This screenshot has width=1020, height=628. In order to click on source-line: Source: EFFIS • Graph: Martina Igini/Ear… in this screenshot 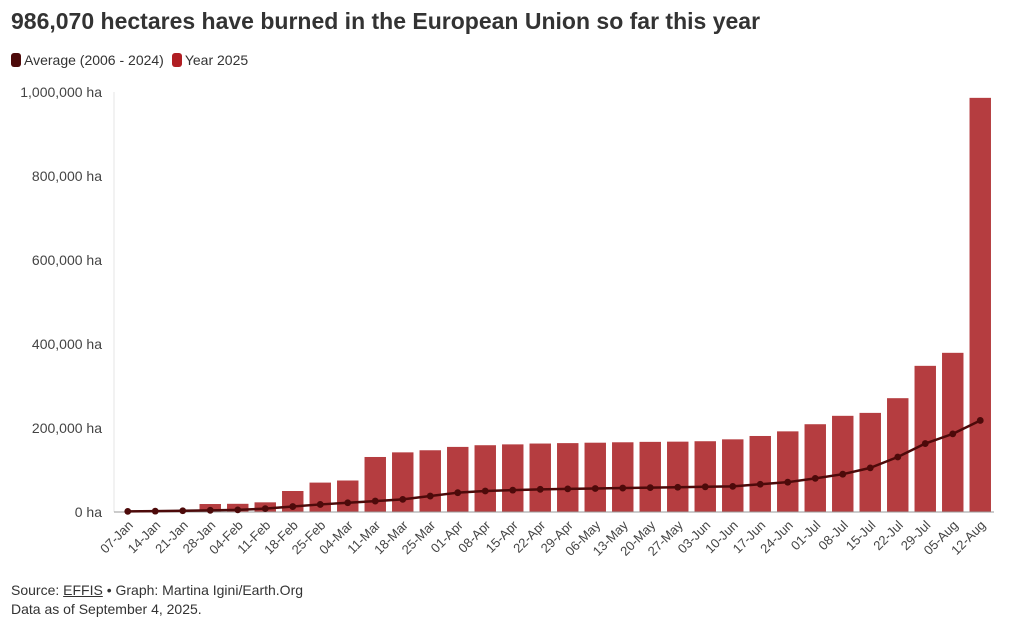, I will do `click(157, 590)`.